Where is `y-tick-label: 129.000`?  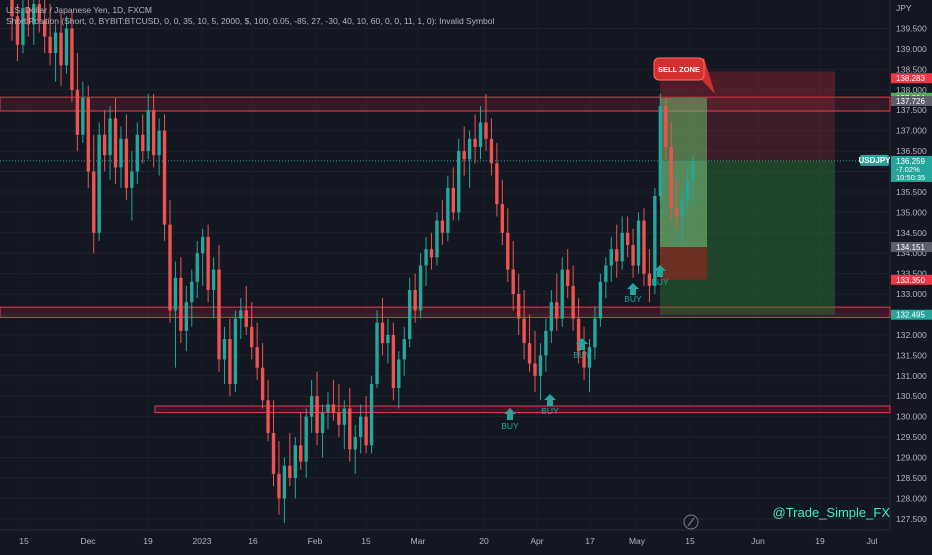 y-tick-label: 129.000 is located at coordinates (911, 458).